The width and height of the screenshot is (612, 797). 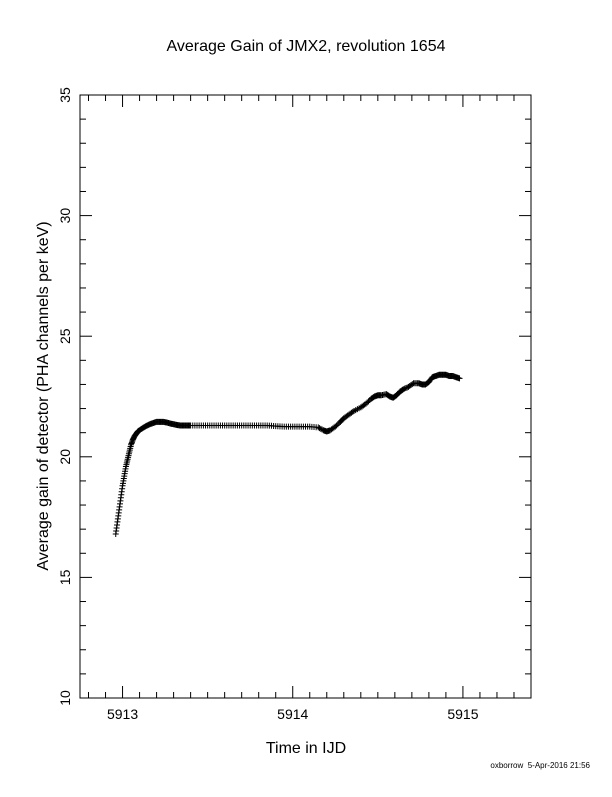 What do you see at coordinates (462, 714) in the screenshot?
I see `x-tick-label: 5915` at bounding box center [462, 714].